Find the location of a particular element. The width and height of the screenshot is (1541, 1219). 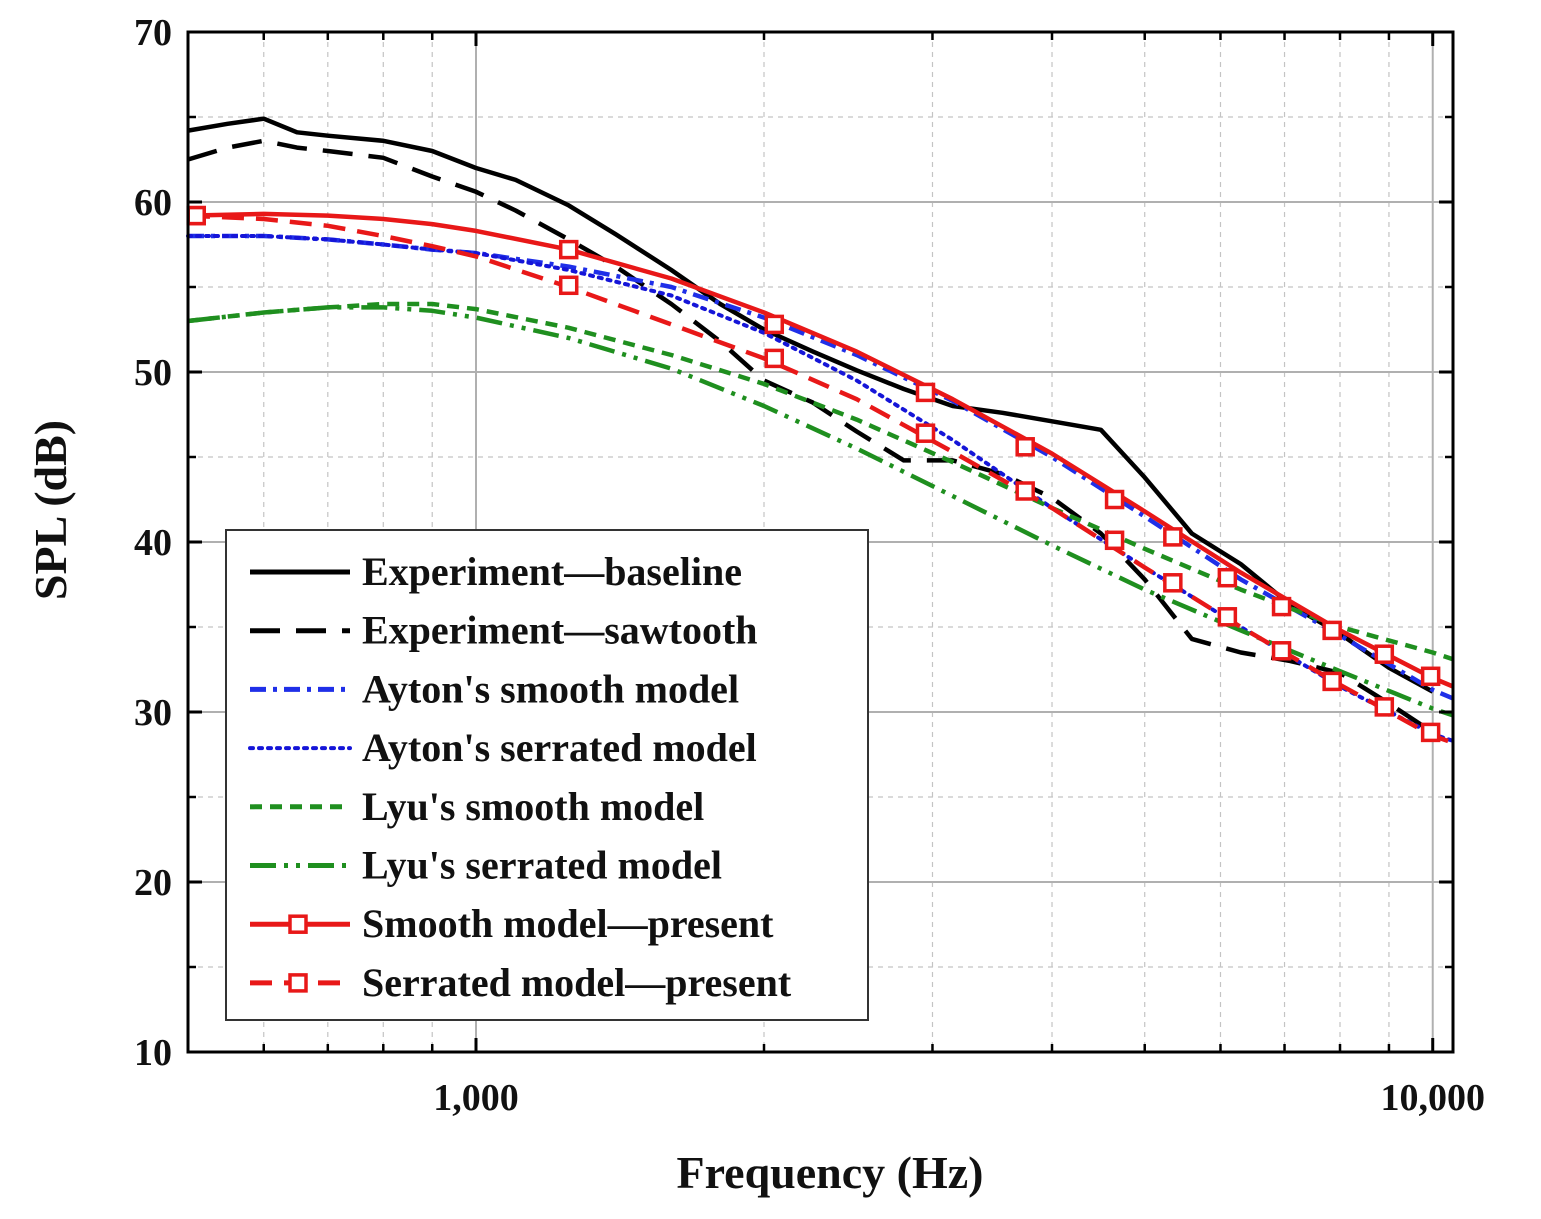

legend-item-experiment-baseline: Experiment—baseline is located at coordinates (496, 571).